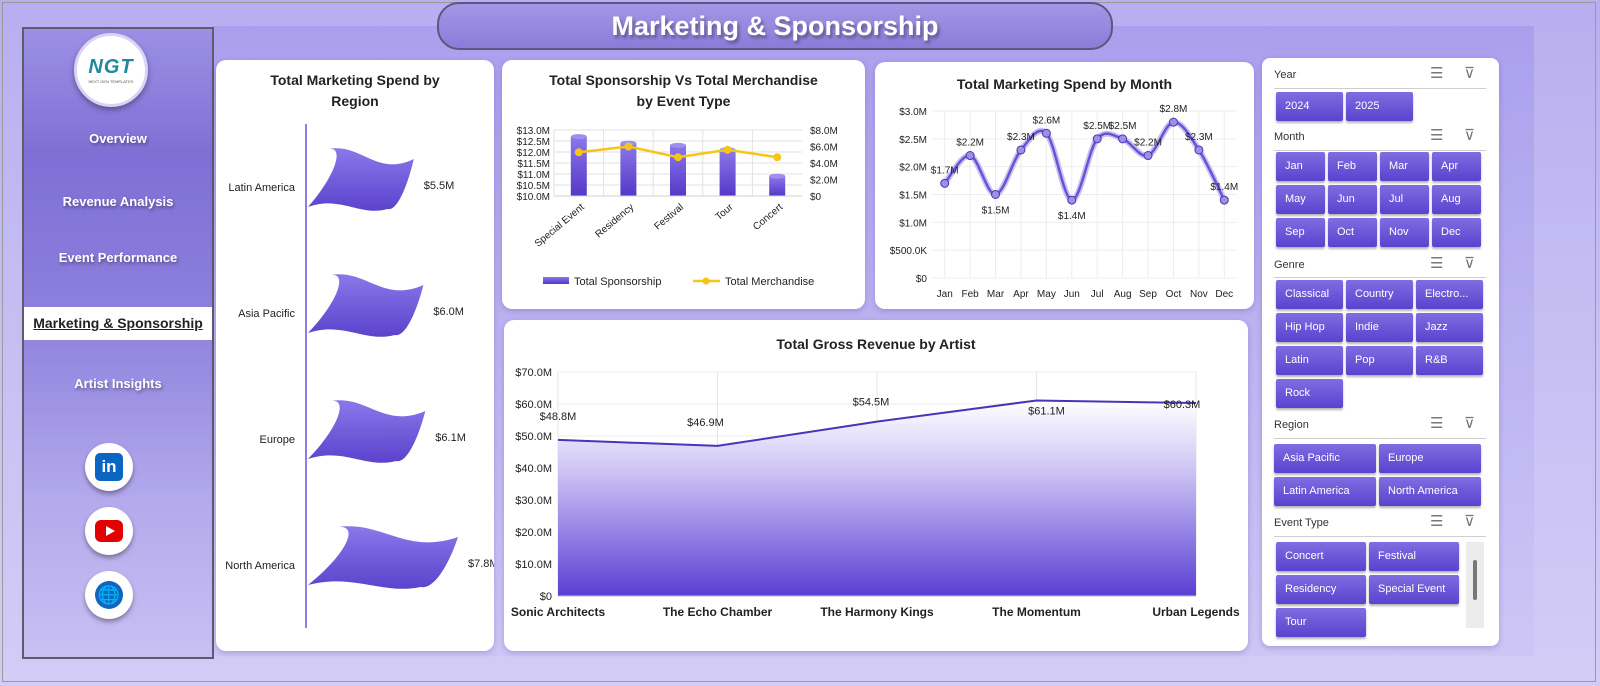  Describe the element at coordinates (1352, 199) in the screenshot. I see `month-button-jun: Jun` at that location.